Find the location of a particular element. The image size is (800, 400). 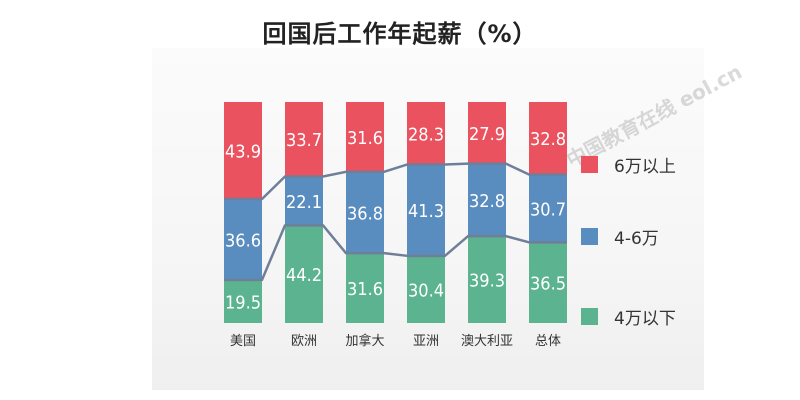

data-label: 36.5 is located at coordinates (548, 284).